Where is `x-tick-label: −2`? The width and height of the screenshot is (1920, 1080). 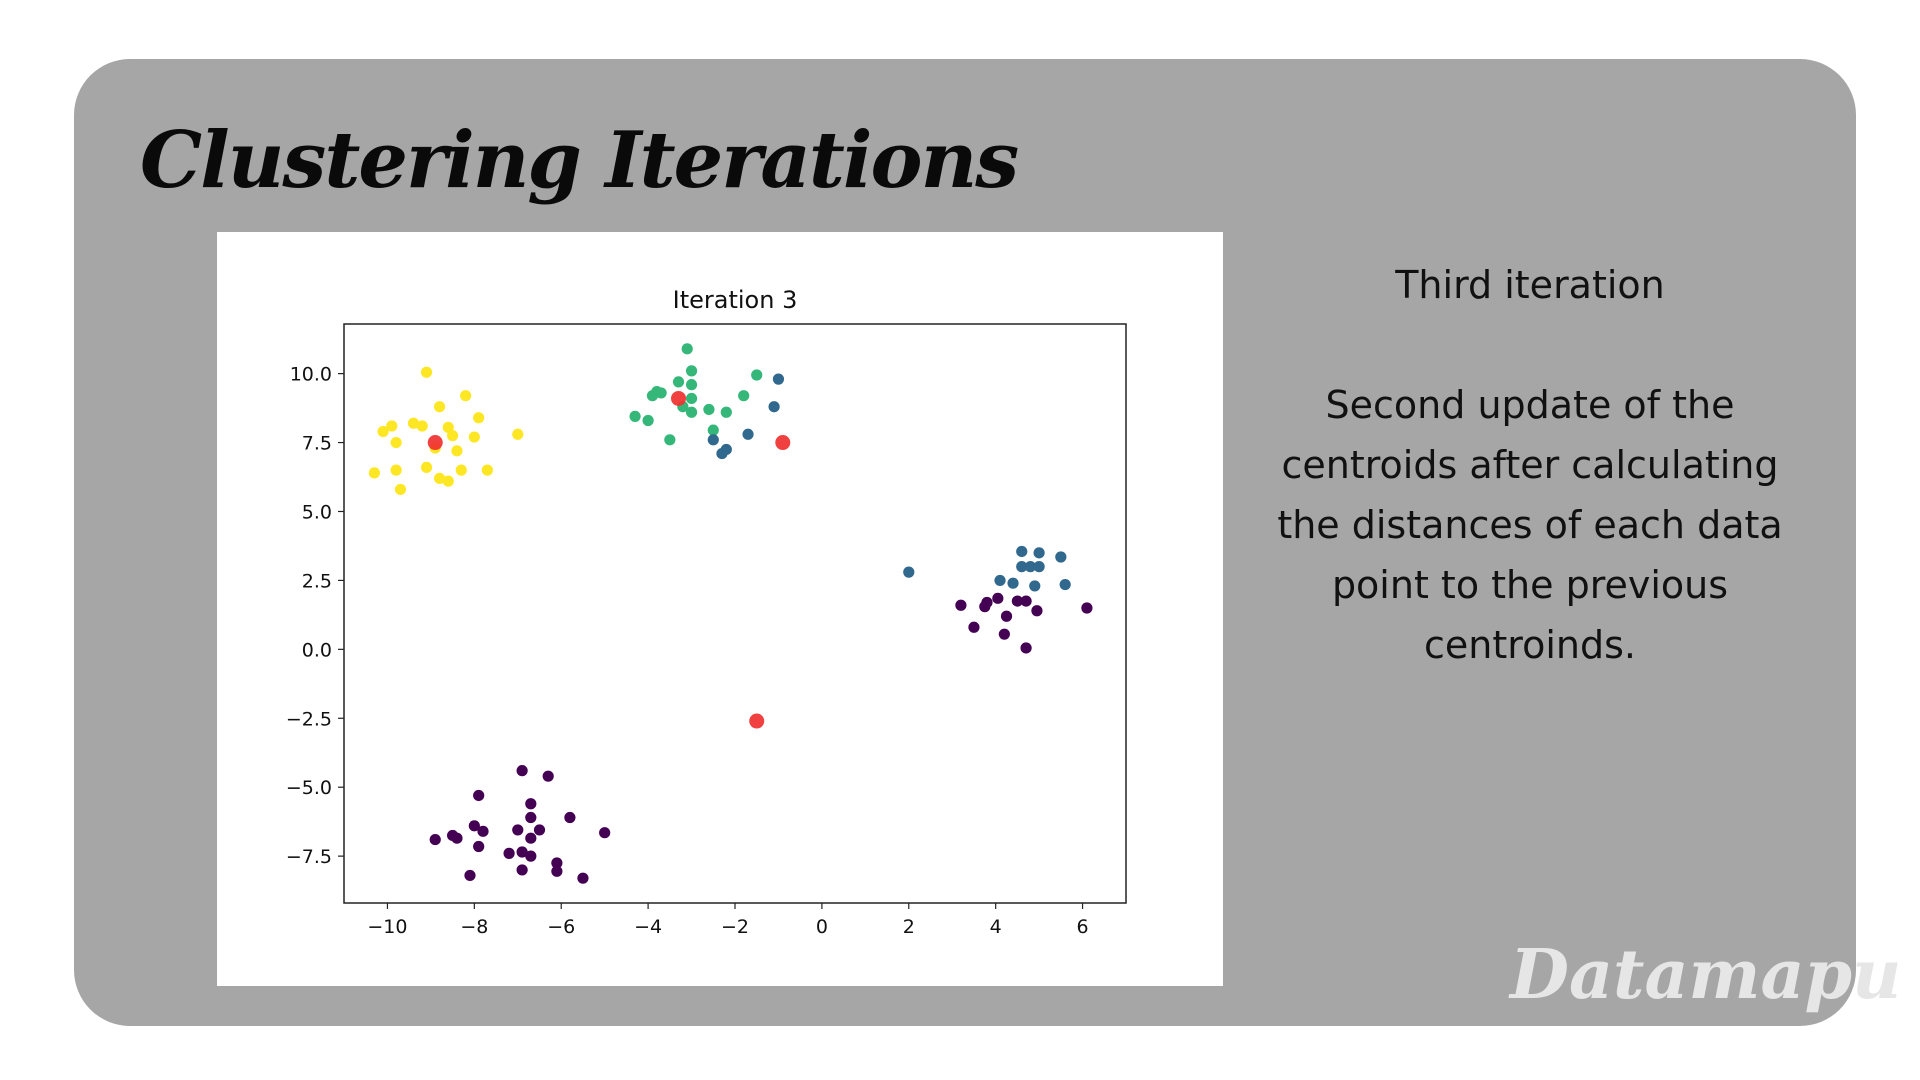
x-tick-label: −2 is located at coordinates (735, 927).